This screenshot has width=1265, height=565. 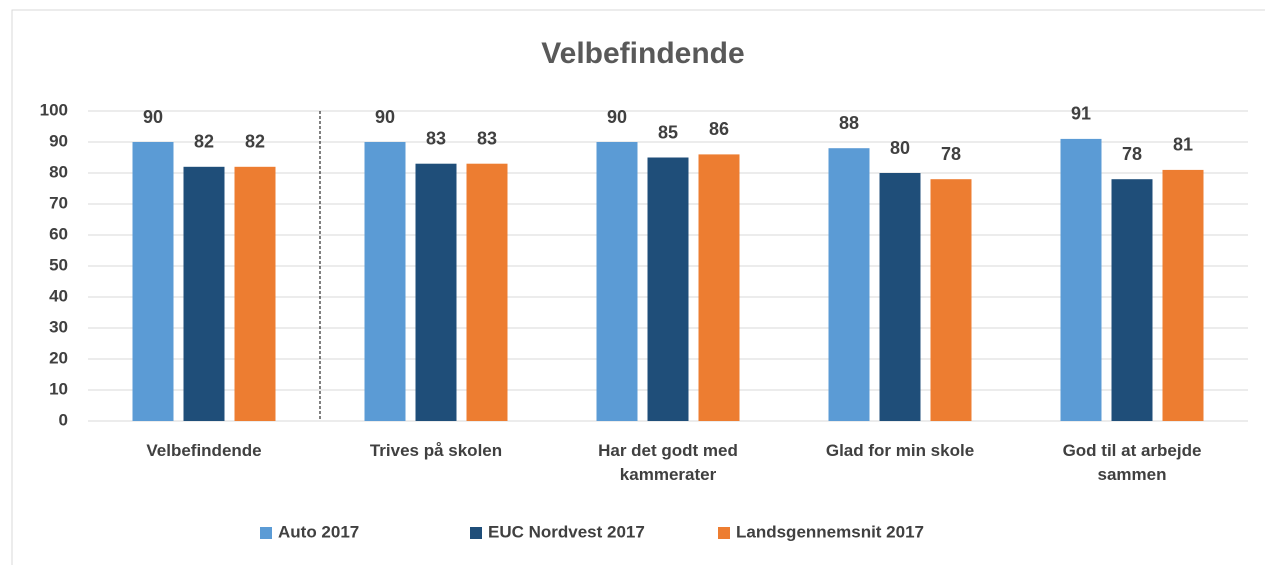 What do you see at coordinates (58, 233) in the screenshot?
I see `y-tick-label: 60` at bounding box center [58, 233].